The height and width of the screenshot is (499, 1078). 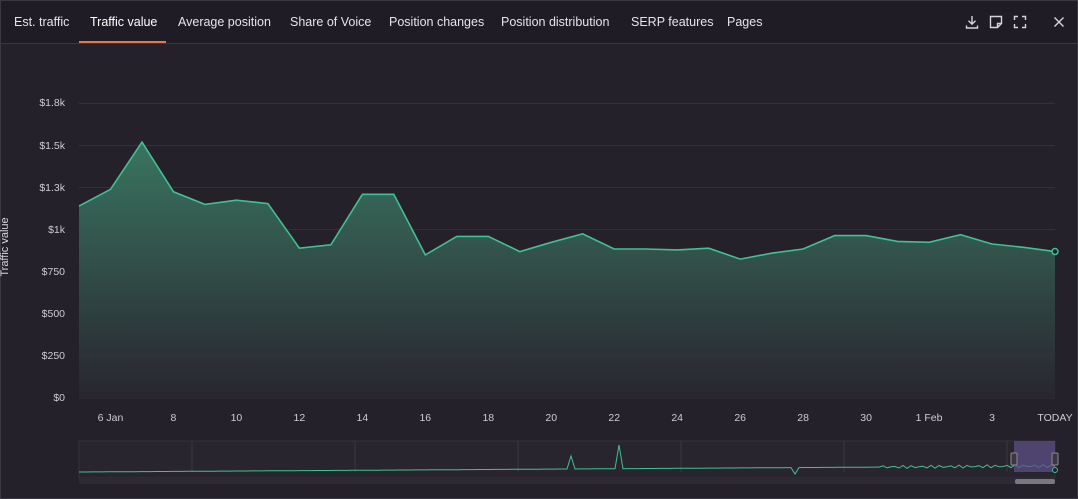 What do you see at coordinates (362, 418) in the screenshot?
I see `x-tick-label: 14` at bounding box center [362, 418].